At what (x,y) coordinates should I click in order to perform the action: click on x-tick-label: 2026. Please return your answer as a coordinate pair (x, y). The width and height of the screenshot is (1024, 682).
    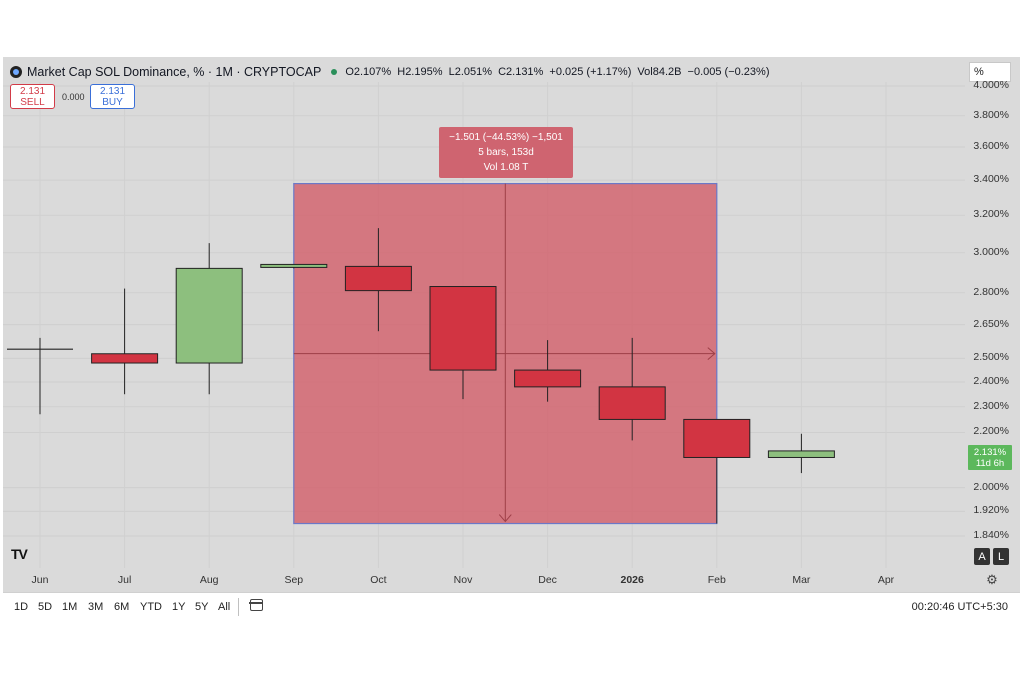
    Looking at the image, I should click on (632, 580).